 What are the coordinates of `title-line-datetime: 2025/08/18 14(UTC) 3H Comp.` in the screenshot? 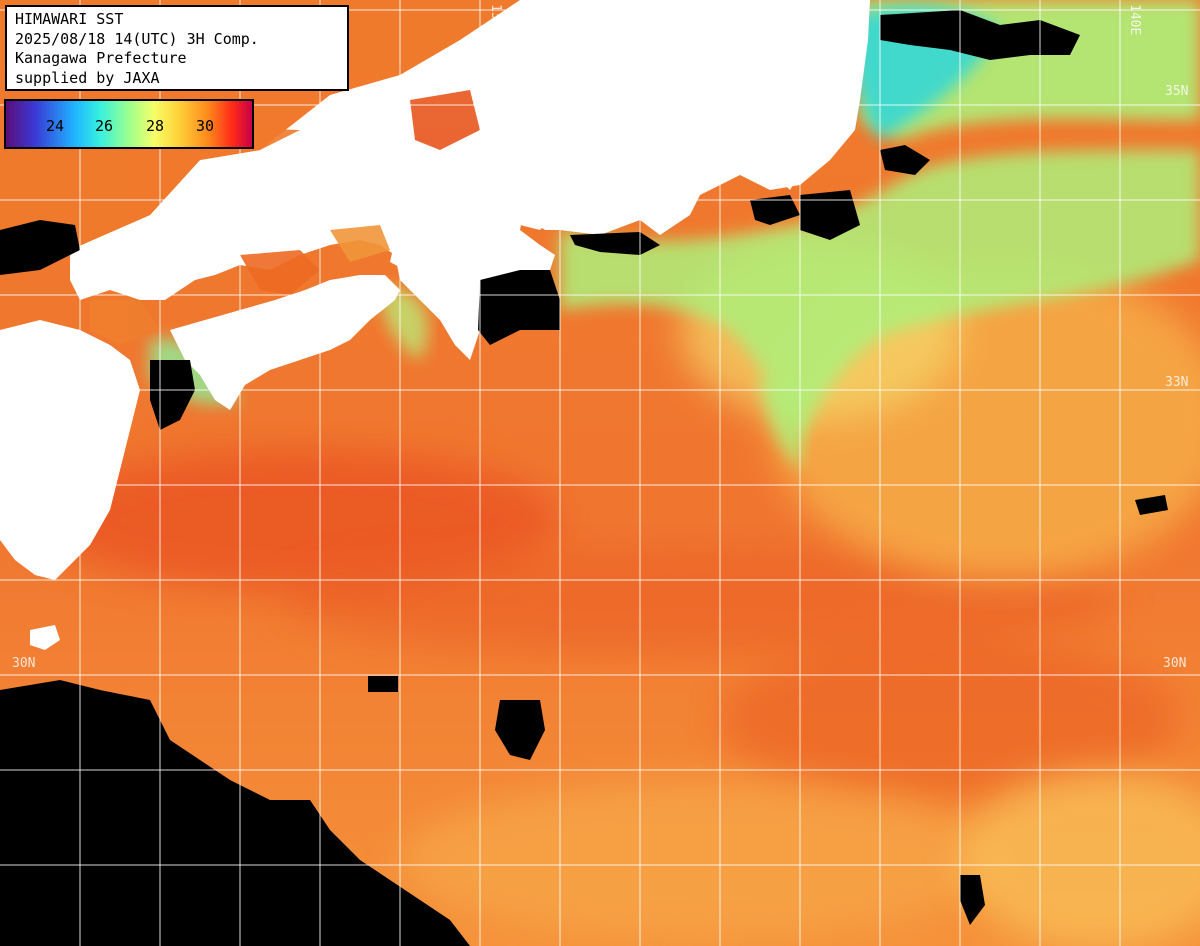 It's located at (137, 38).